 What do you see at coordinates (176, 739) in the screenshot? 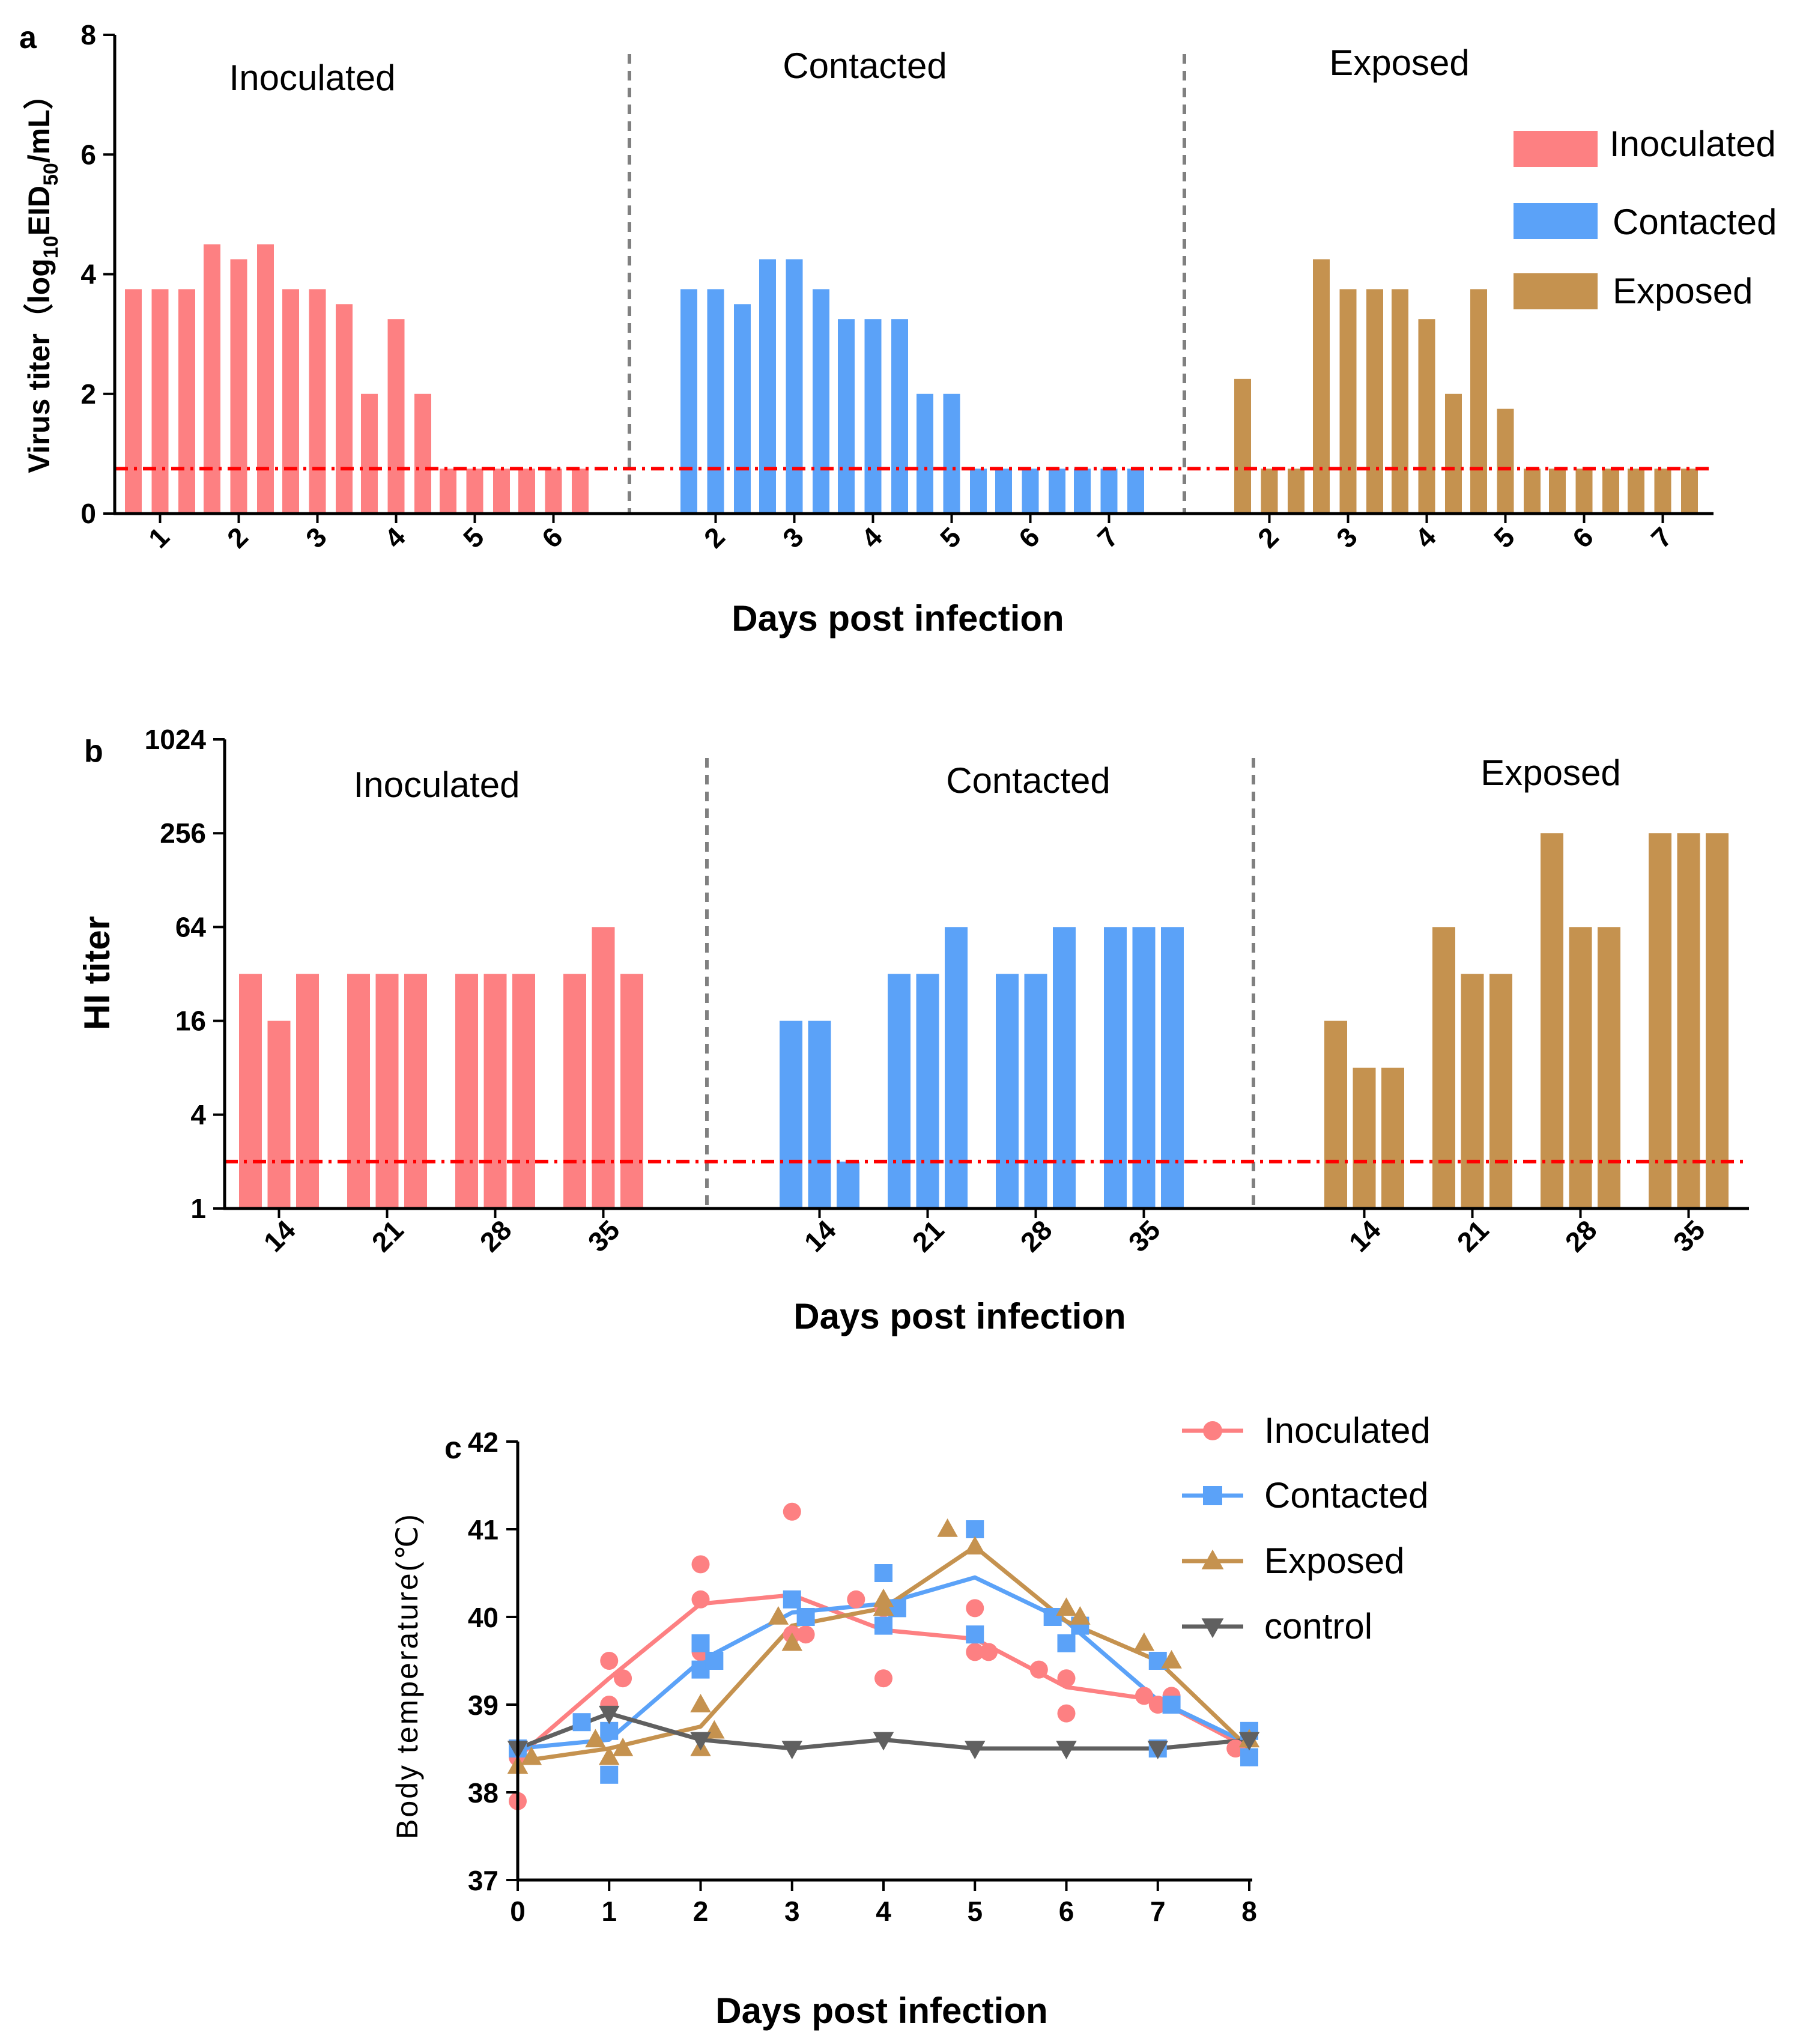
I see `y-tick-label-b-1024: 1024` at bounding box center [176, 739].